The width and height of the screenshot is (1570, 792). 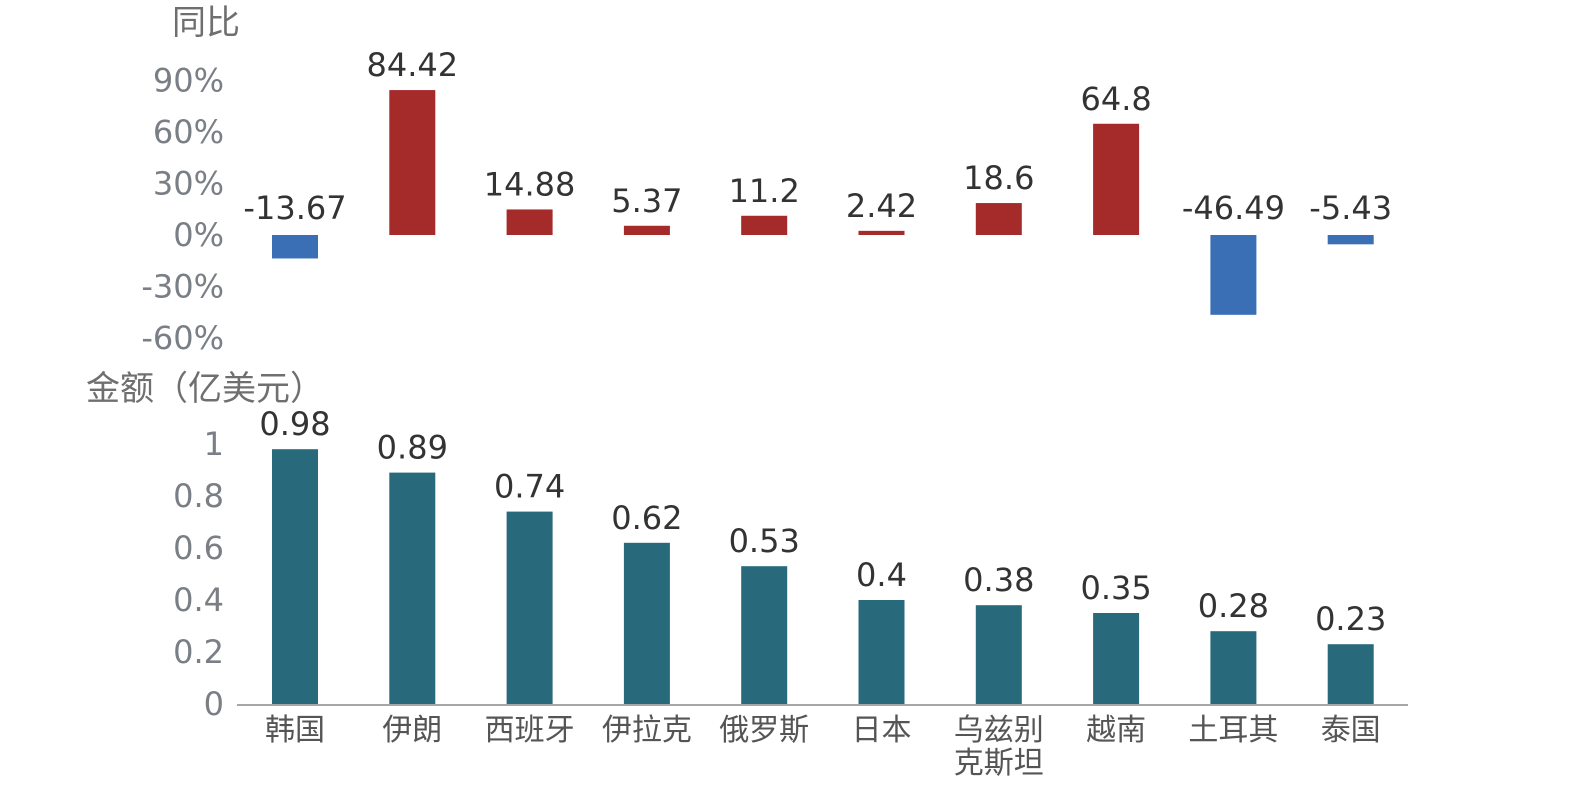 I want to click on amount-tick-label: 0, so click(x=214, y=704).